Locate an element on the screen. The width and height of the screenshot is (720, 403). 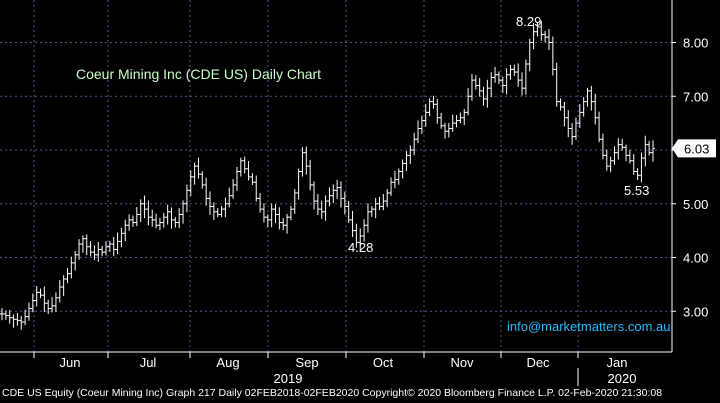
y-tick-label: 7.00 is located at coordinates (695, 96).